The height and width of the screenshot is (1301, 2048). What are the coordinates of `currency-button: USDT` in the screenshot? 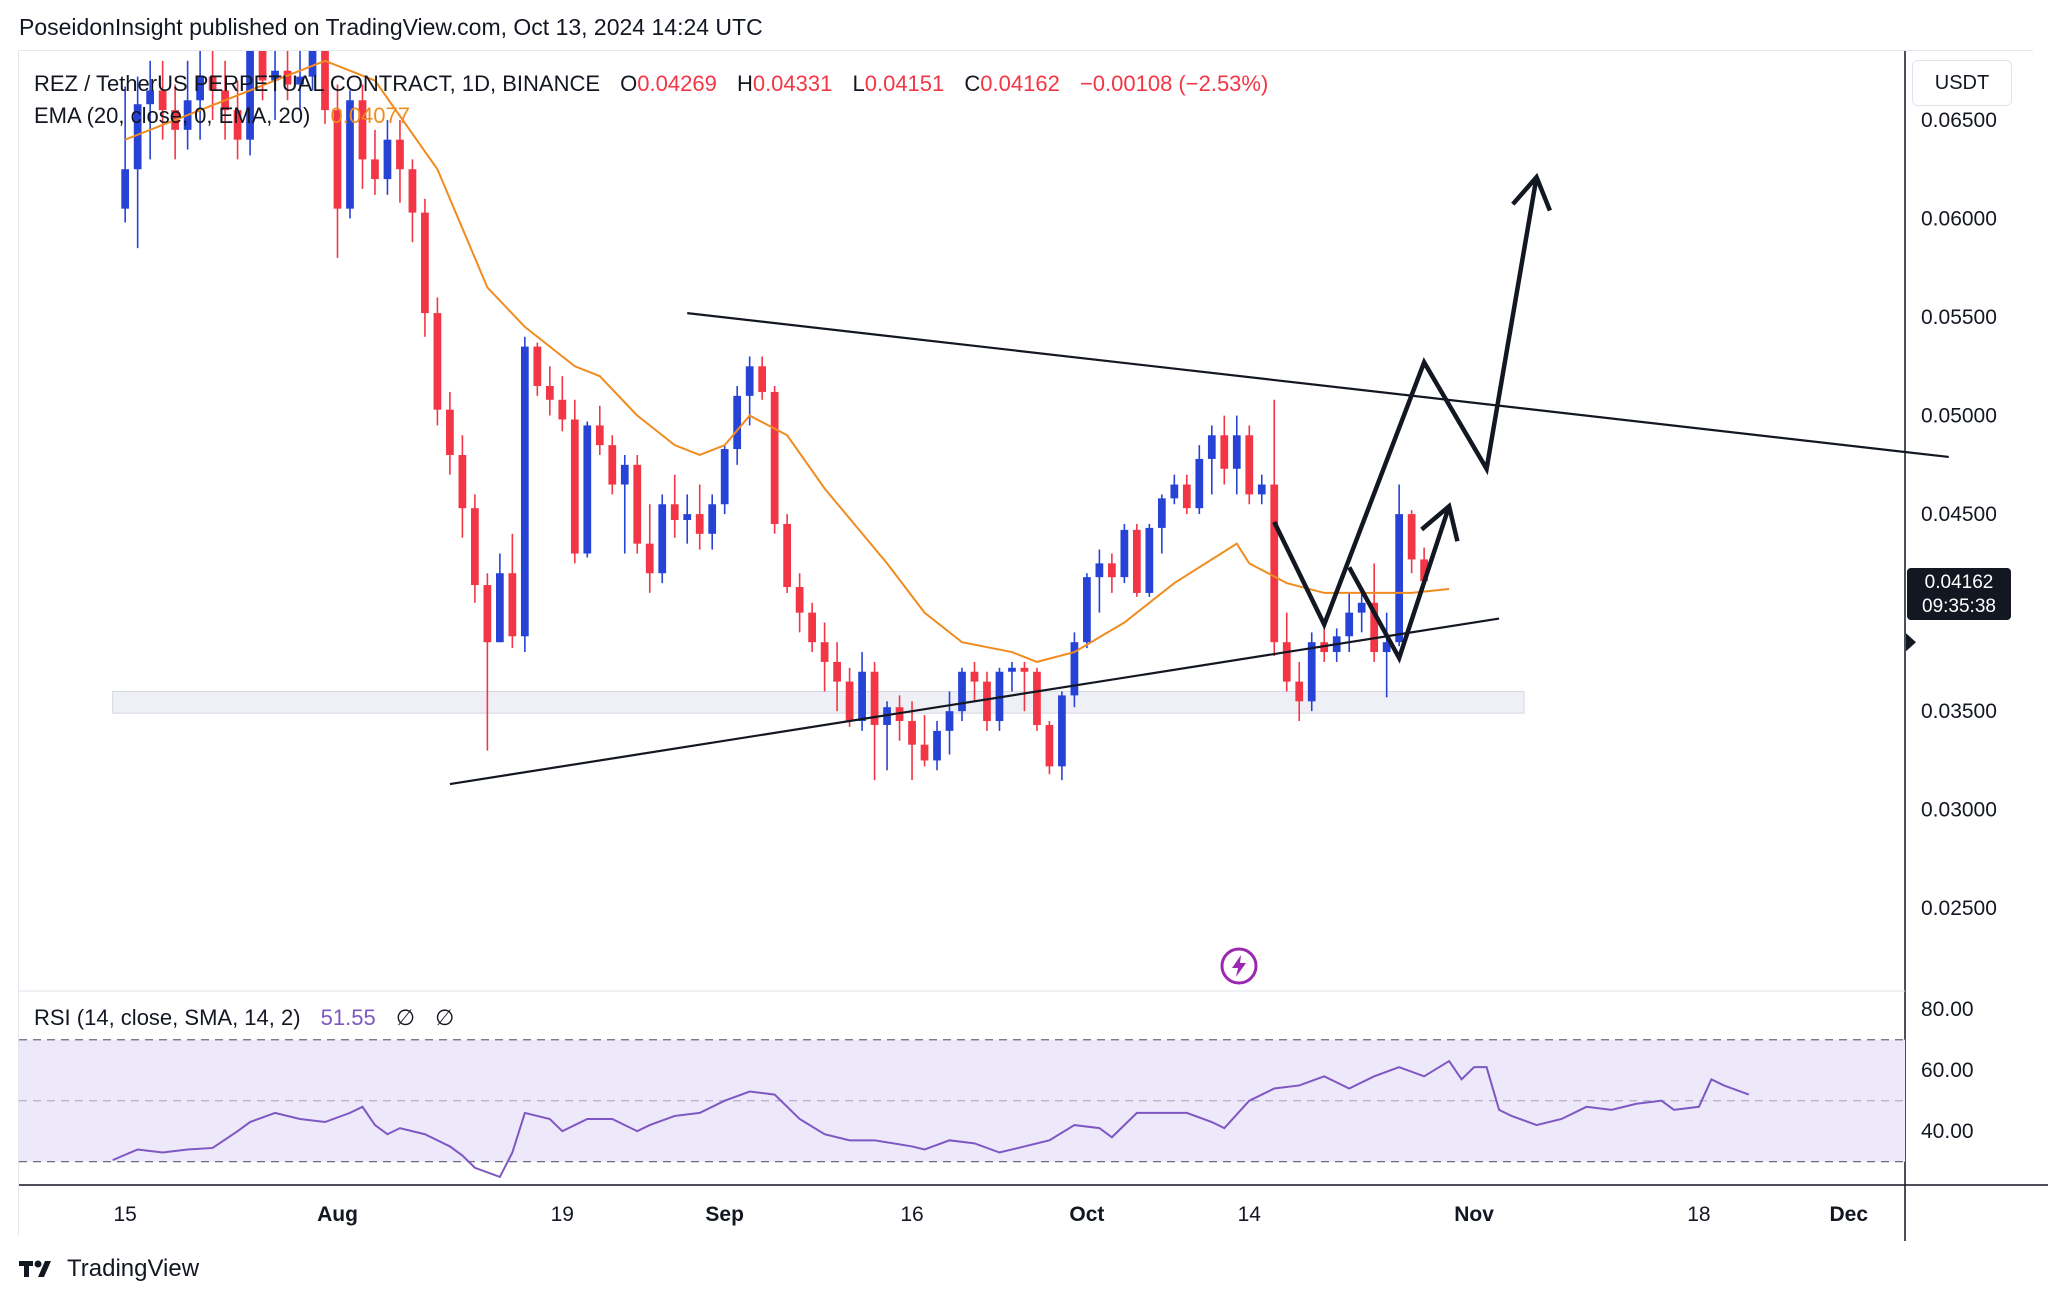 It's located at (1962, 83).